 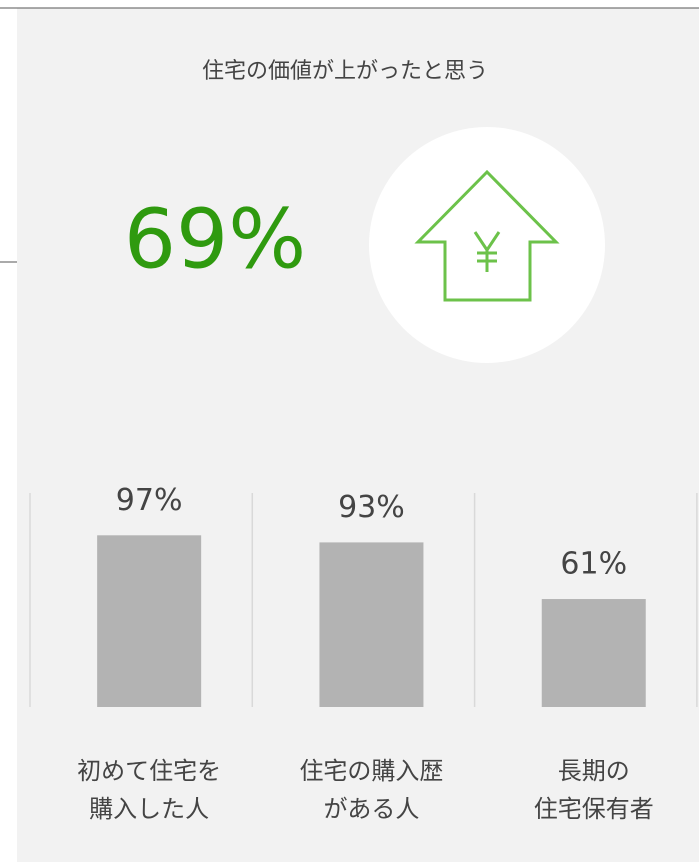 I want to click on house-icon, so click(x=487, y=235).